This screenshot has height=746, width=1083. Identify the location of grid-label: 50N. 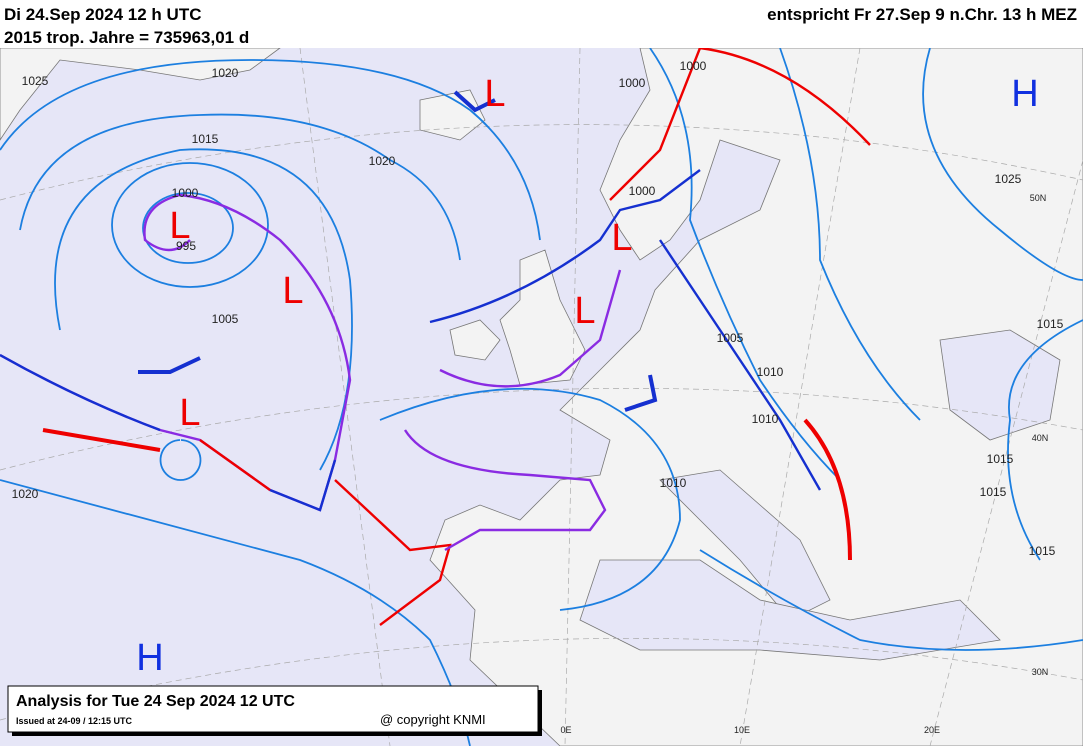
(1038, 198).